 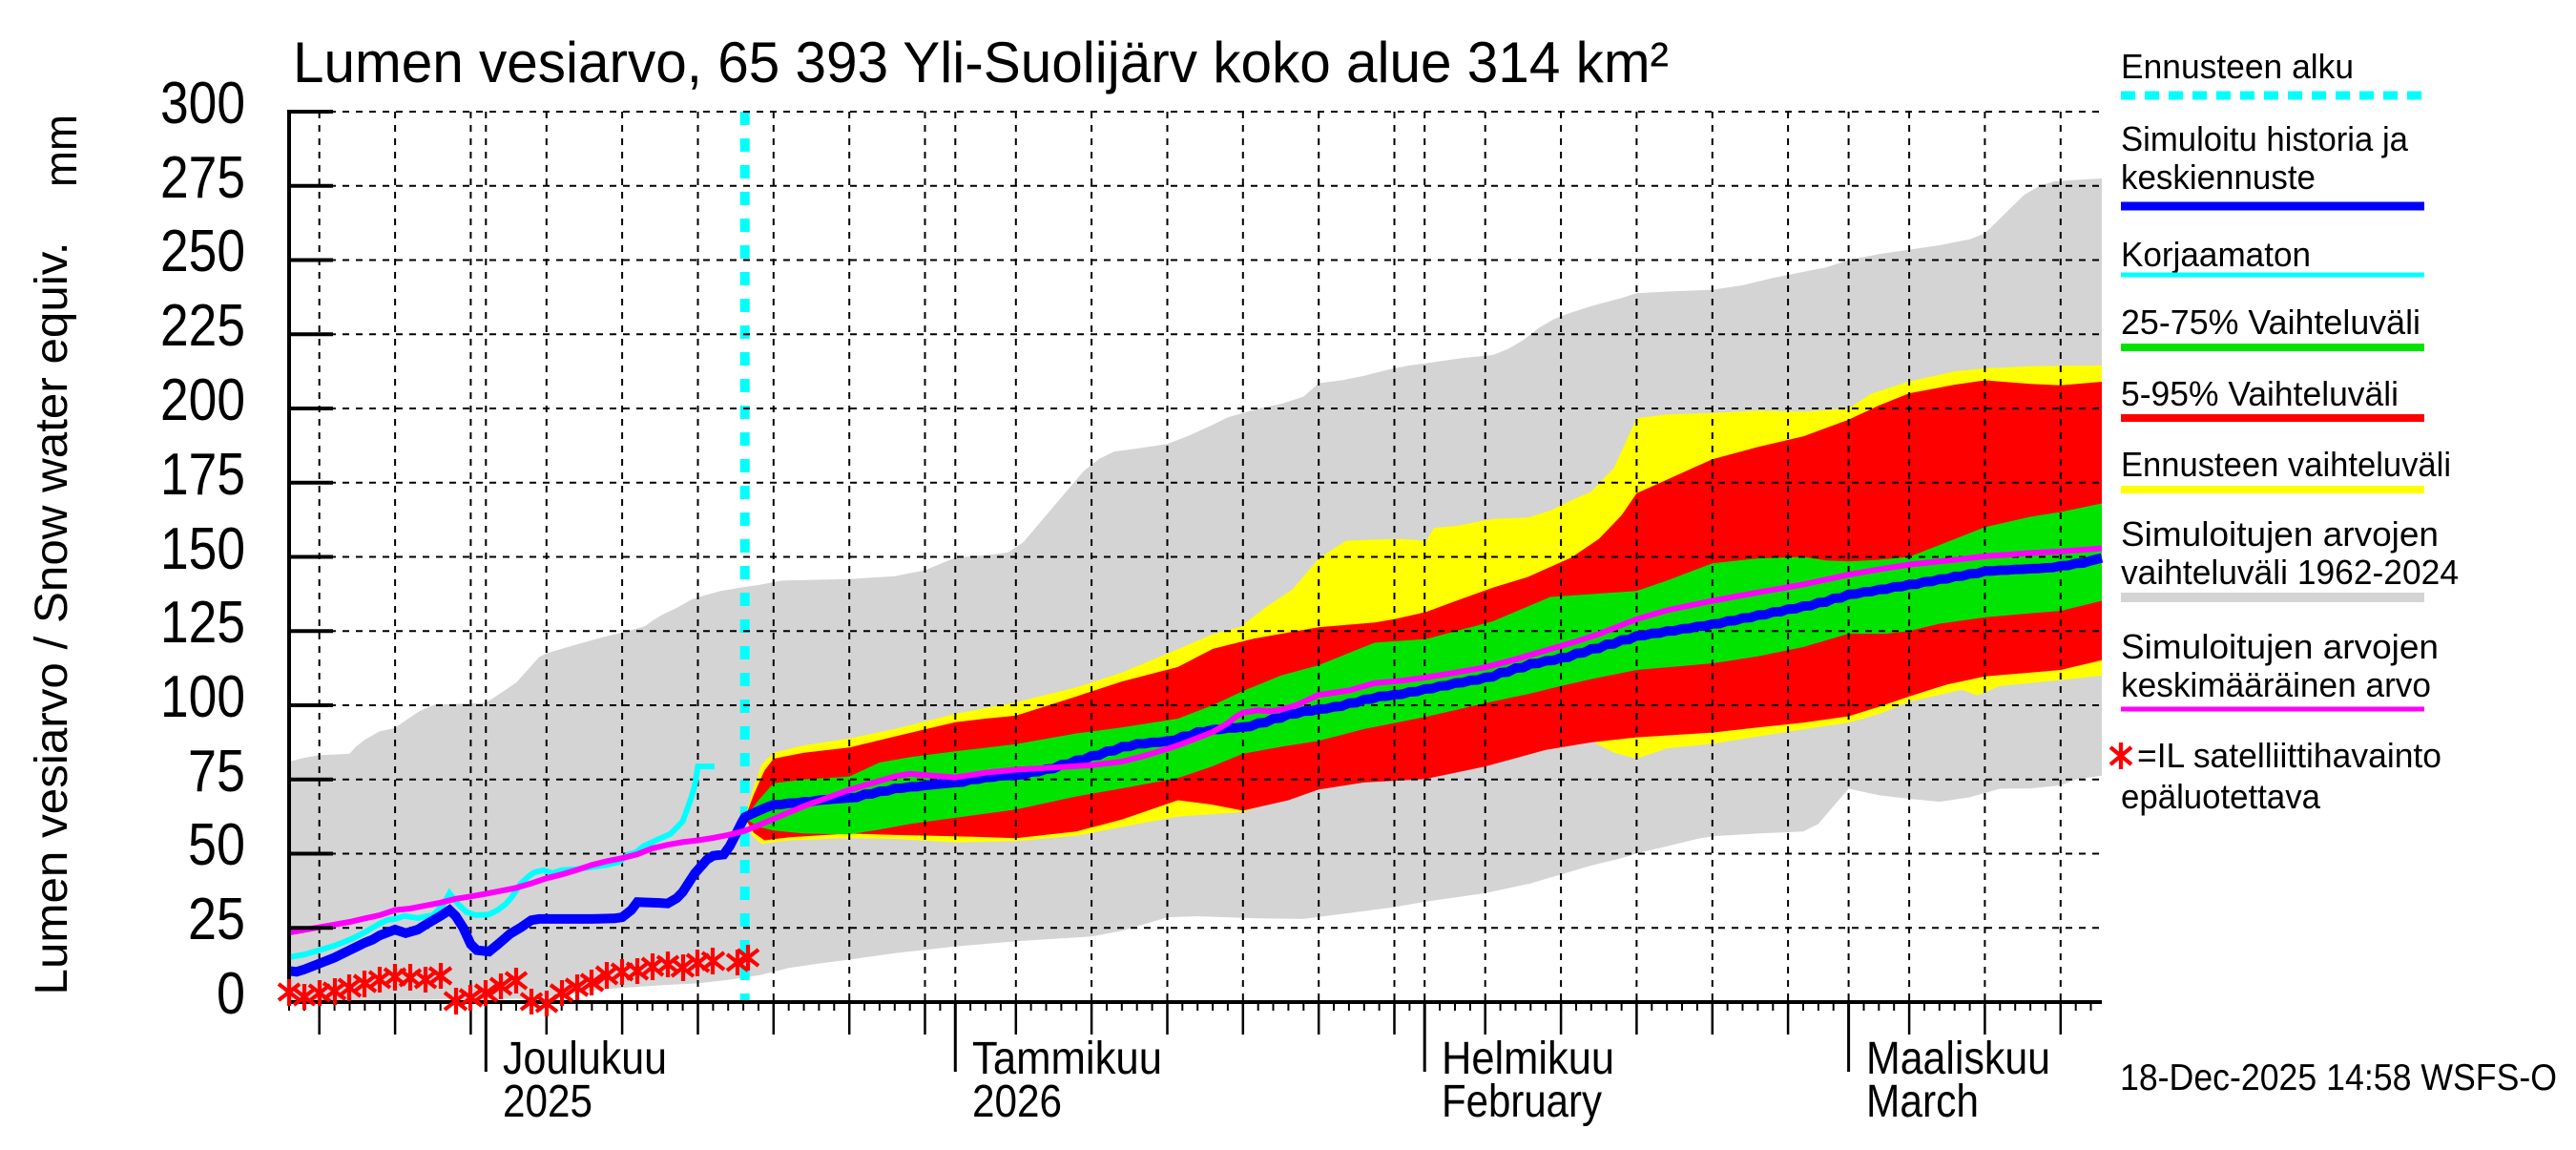 I want to click on svg-text: Joulukuu, so click(x=585, y=1059).